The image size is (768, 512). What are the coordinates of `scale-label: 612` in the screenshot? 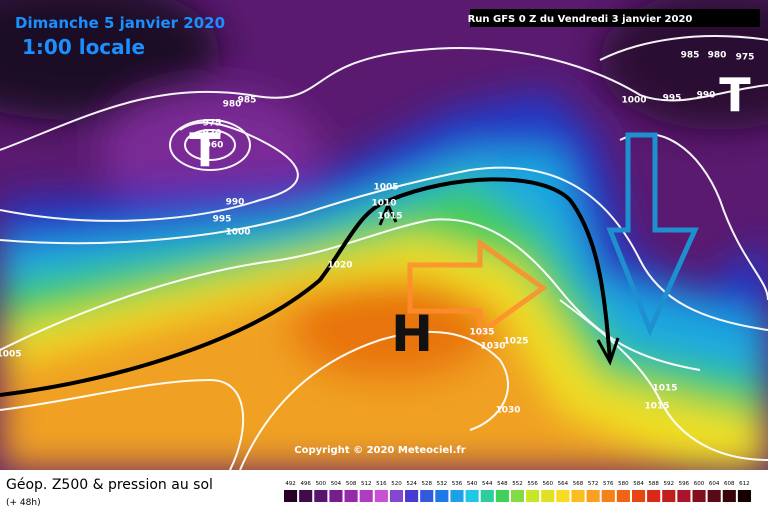 It's located at (744, 484).